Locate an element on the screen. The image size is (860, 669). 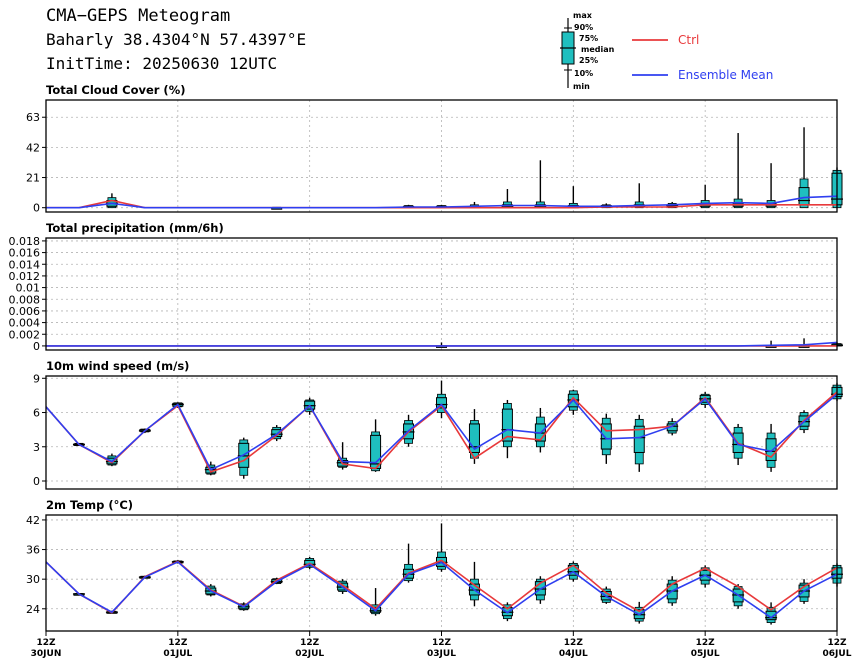
legend-label-1: 90% is located at coordinates (583, 27).